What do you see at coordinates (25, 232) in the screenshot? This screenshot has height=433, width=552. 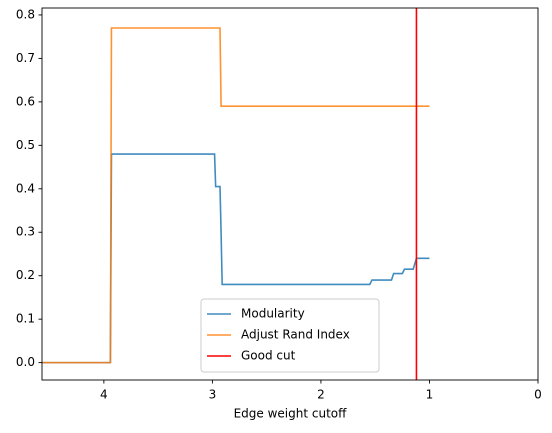 I see `y-tick-label: 0.3` at bounding box center [25, 232].